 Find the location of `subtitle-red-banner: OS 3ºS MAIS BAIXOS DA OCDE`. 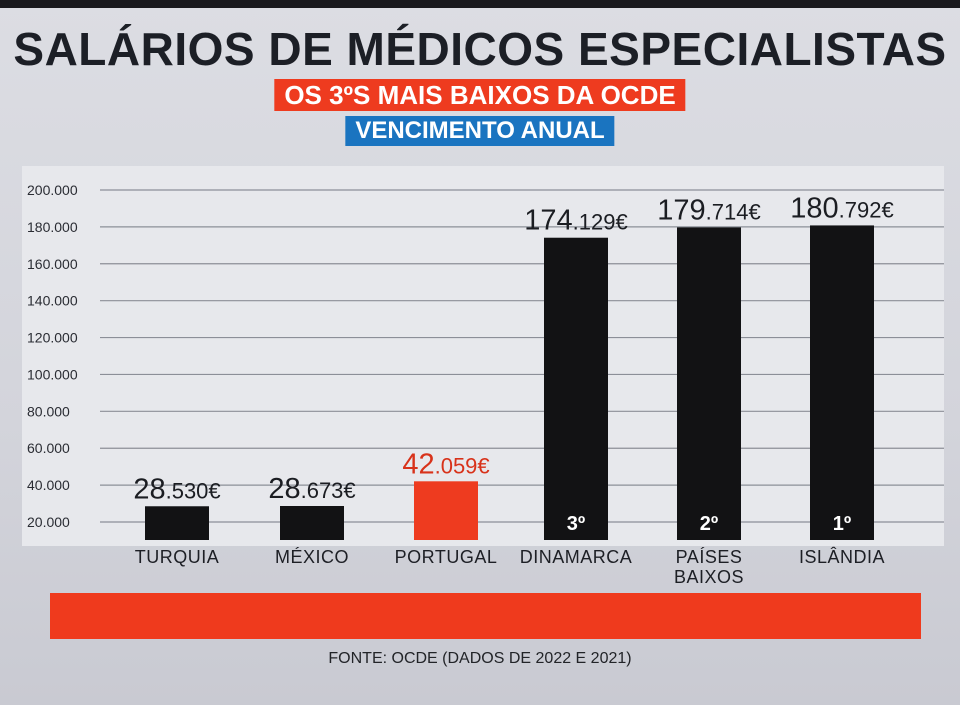

subtitle-red-banner: OS 3ºS MAIS BAIXOS DA OCDE is located at coordinates (480, 95).